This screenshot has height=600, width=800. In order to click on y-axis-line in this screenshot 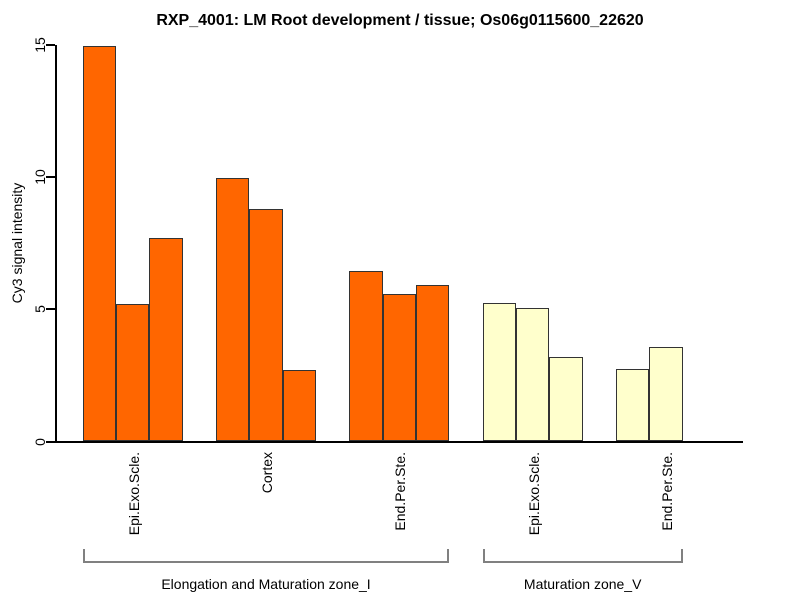, I will do `click(56, 244)`.